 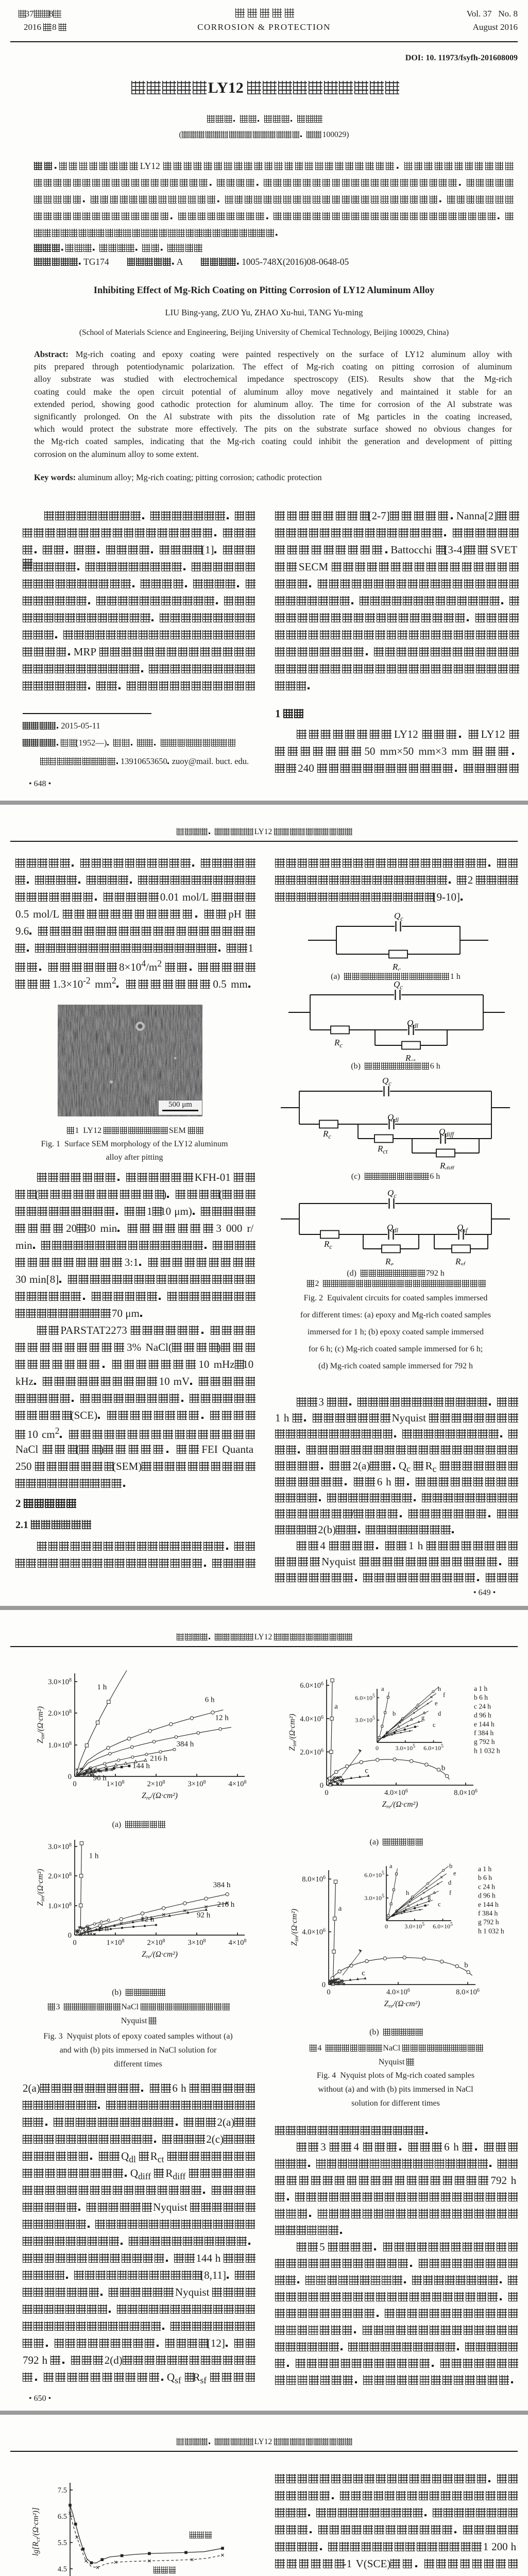 What do you see at coordinates (311, 1752) in the screenshot?
I see `svg-text: 2.0×106` at bounding box center [311, 1752].